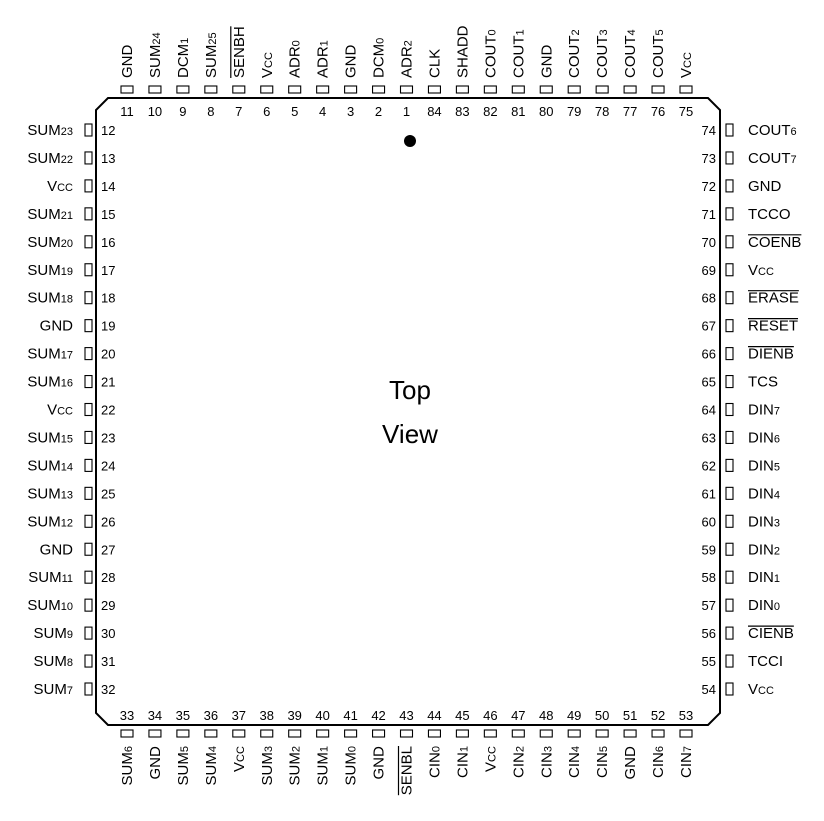  I want to click on pin-label-reset: RESET, so click(773, 326).